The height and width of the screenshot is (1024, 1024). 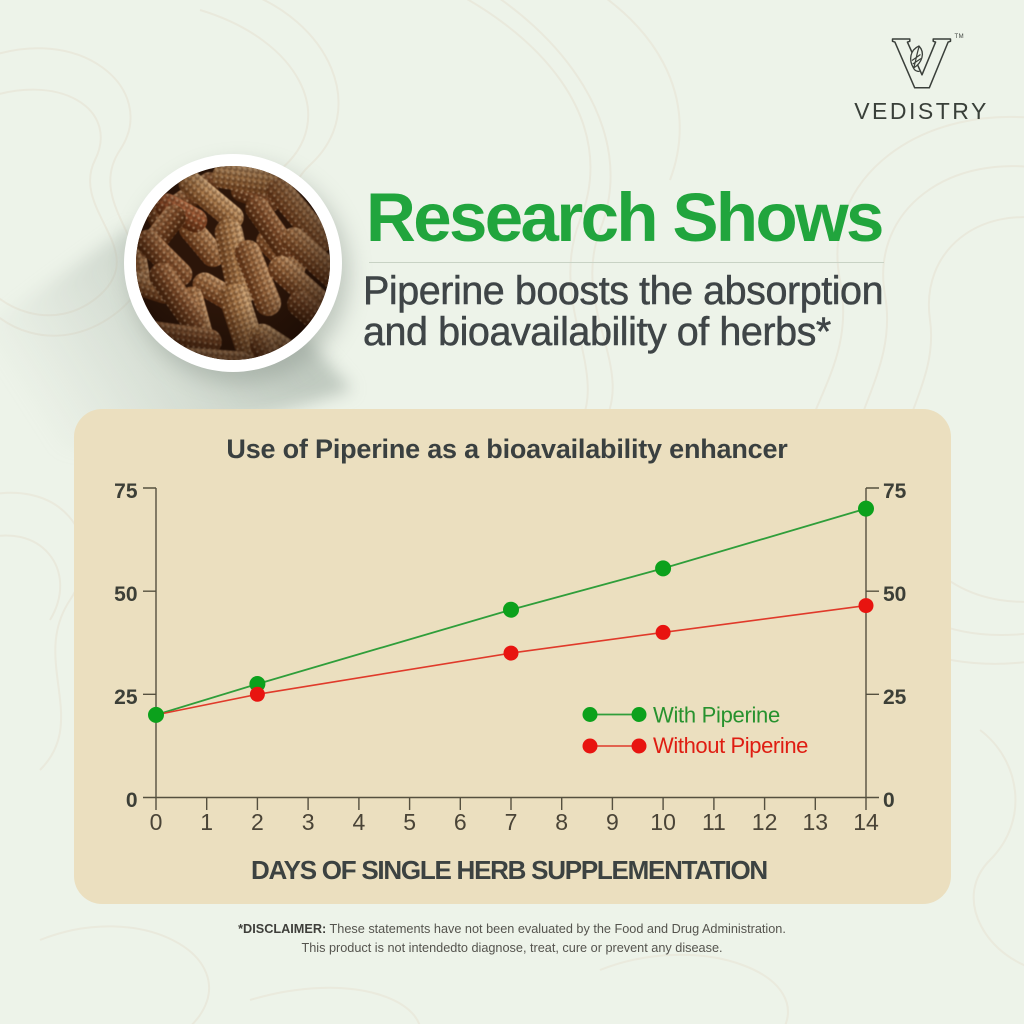 What do you see at coordinates (714, 822) in the screenshot?
I see `svg-text: 11` at bounding box center [714, 822].